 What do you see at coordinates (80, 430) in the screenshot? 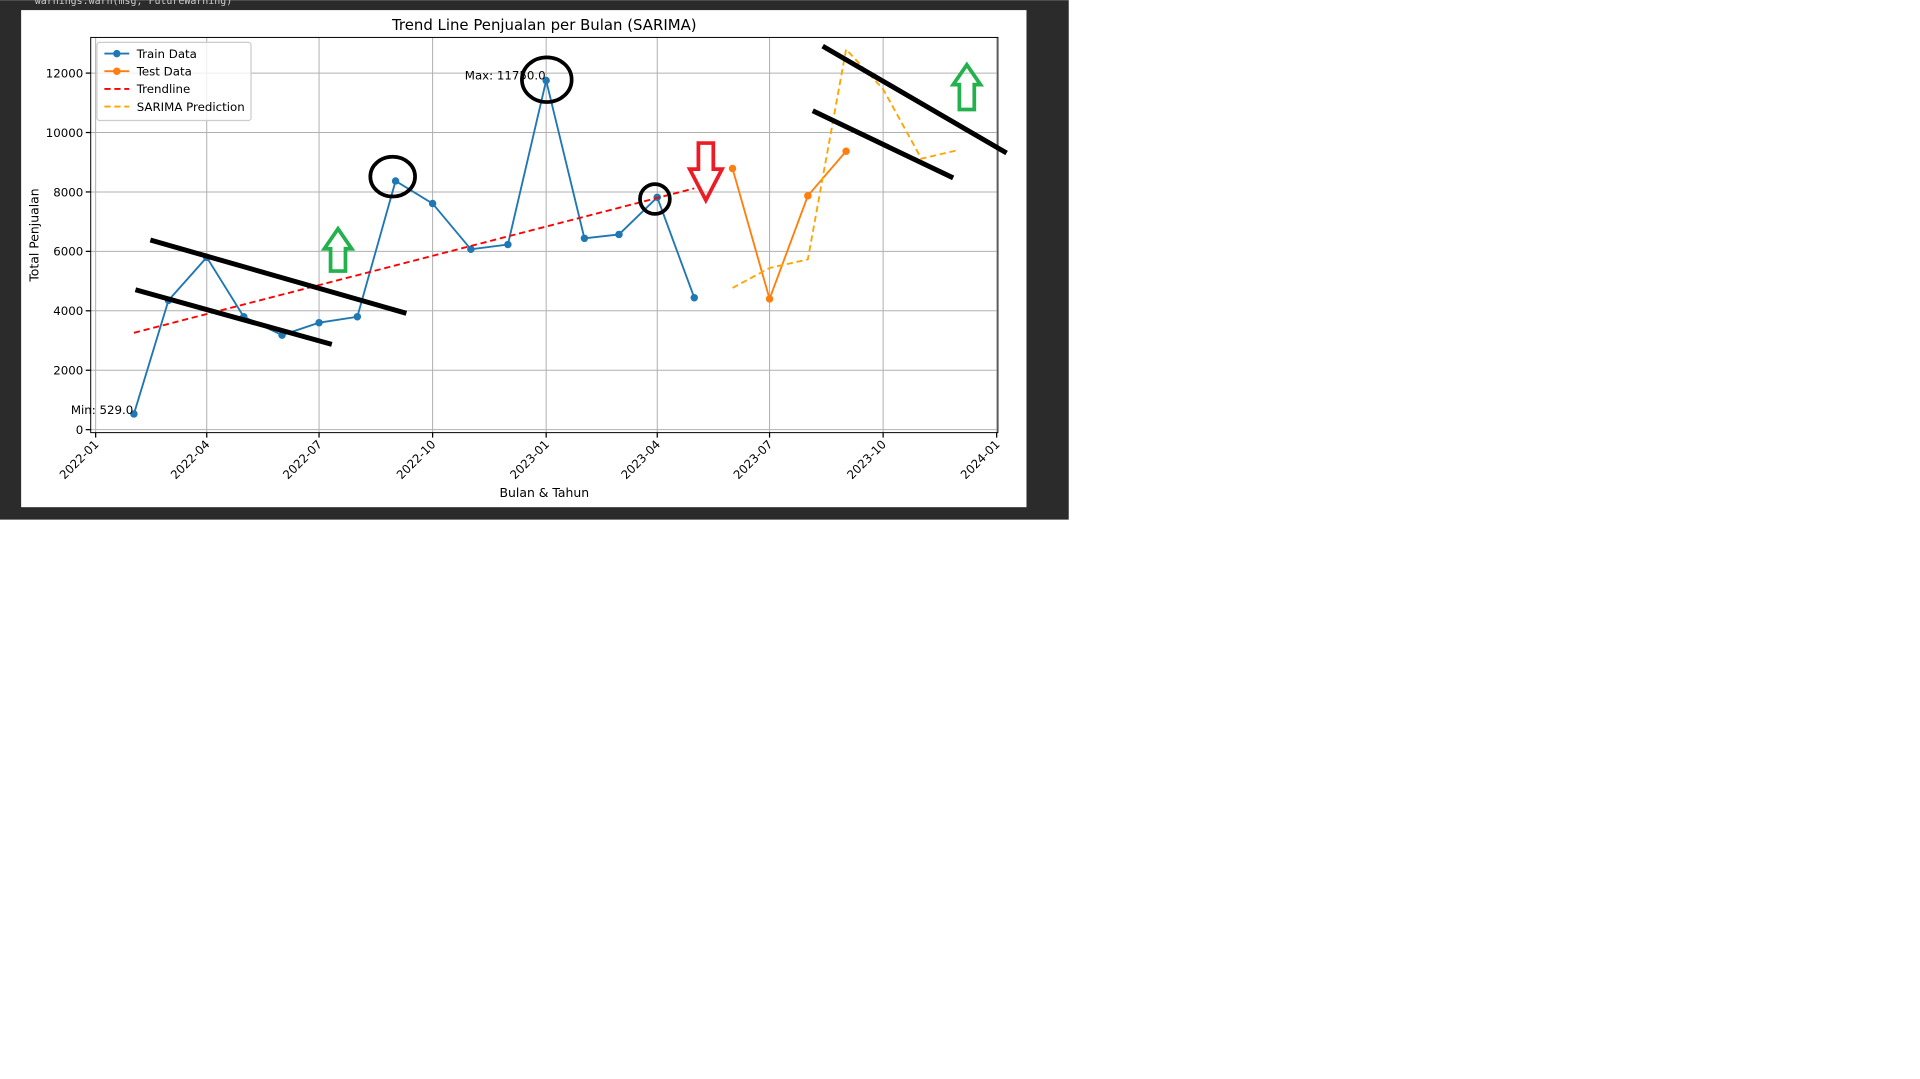
I see `y-tick-label: 0` at bounding box center [80, 430].